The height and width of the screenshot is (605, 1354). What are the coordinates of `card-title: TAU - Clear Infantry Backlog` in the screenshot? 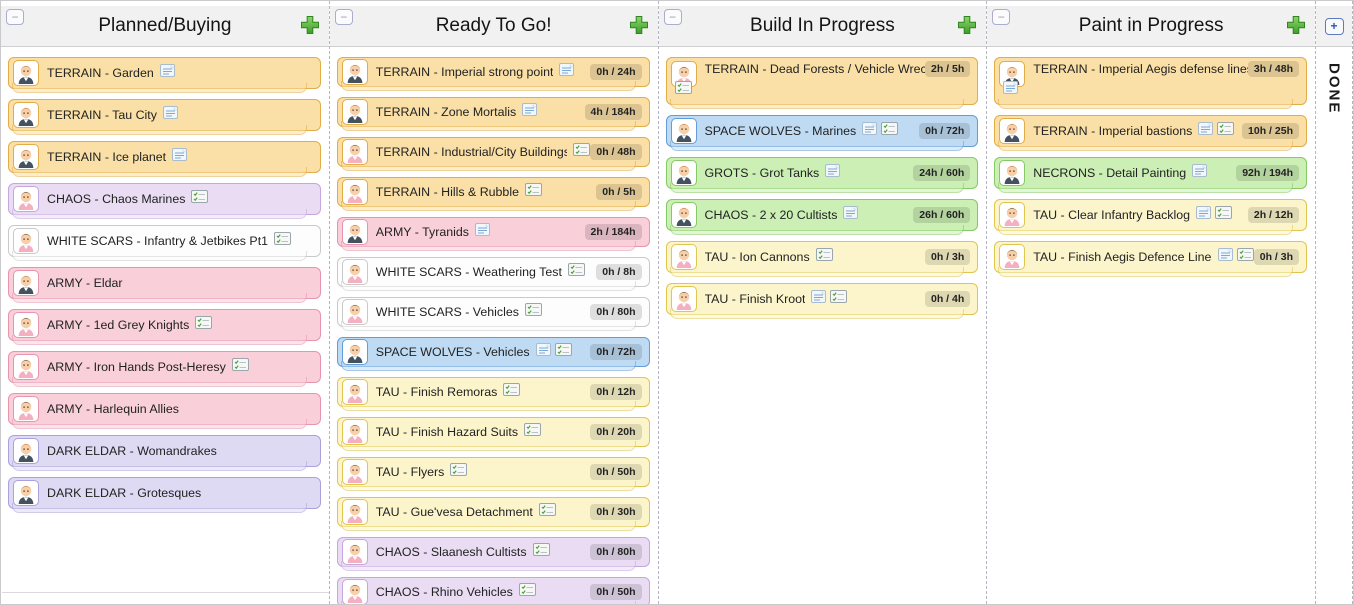 It's located at (1112, 215).